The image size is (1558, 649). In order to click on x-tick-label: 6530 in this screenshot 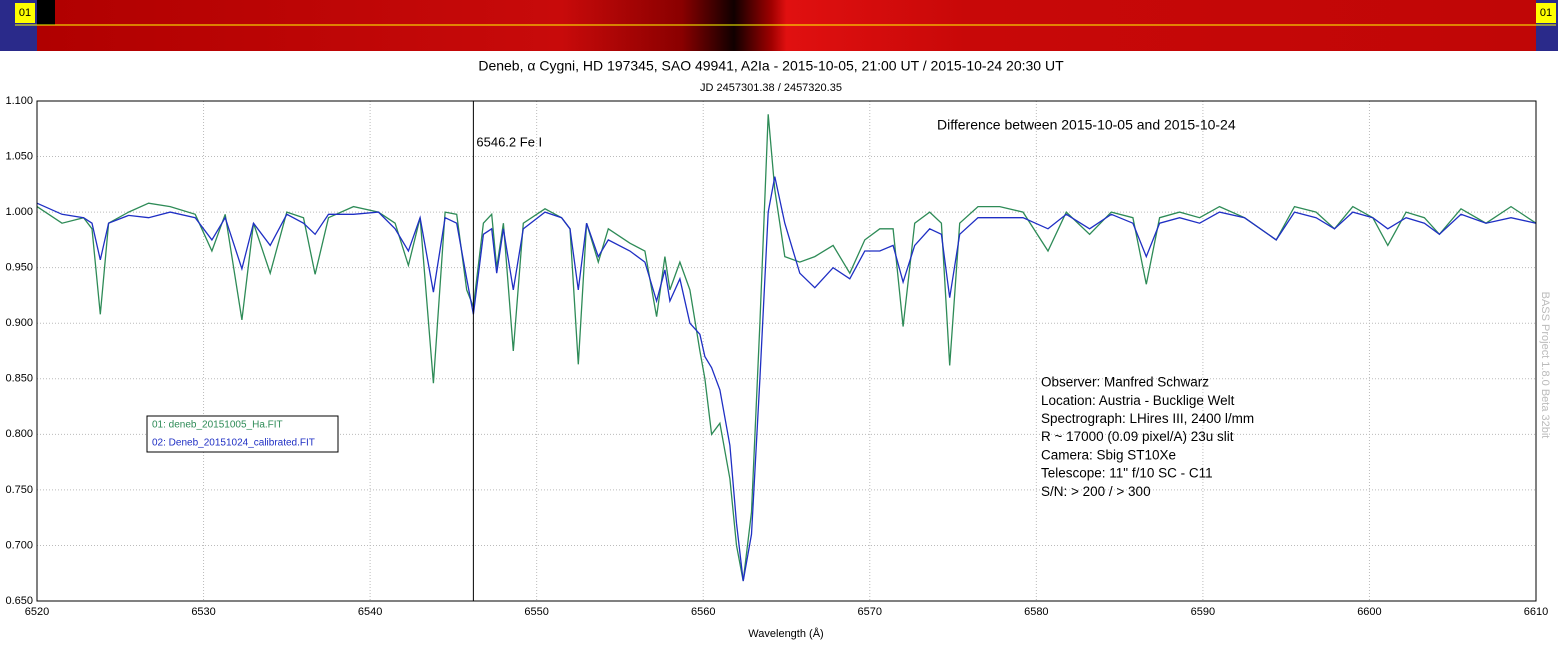, I will do `click(203, 612)`.